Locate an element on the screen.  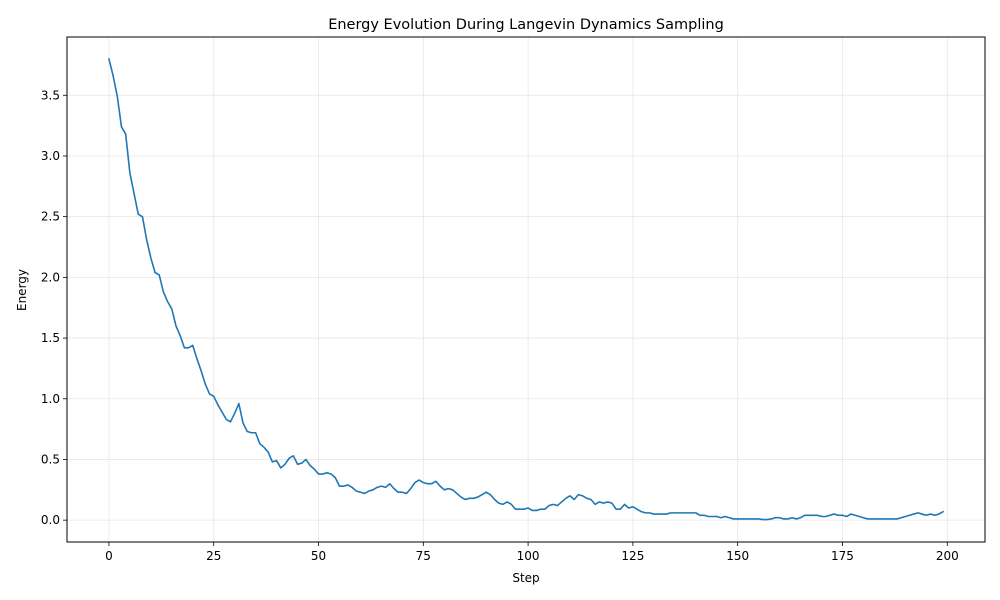
x-tick-label: 175 is located at coordinates (842, 556).